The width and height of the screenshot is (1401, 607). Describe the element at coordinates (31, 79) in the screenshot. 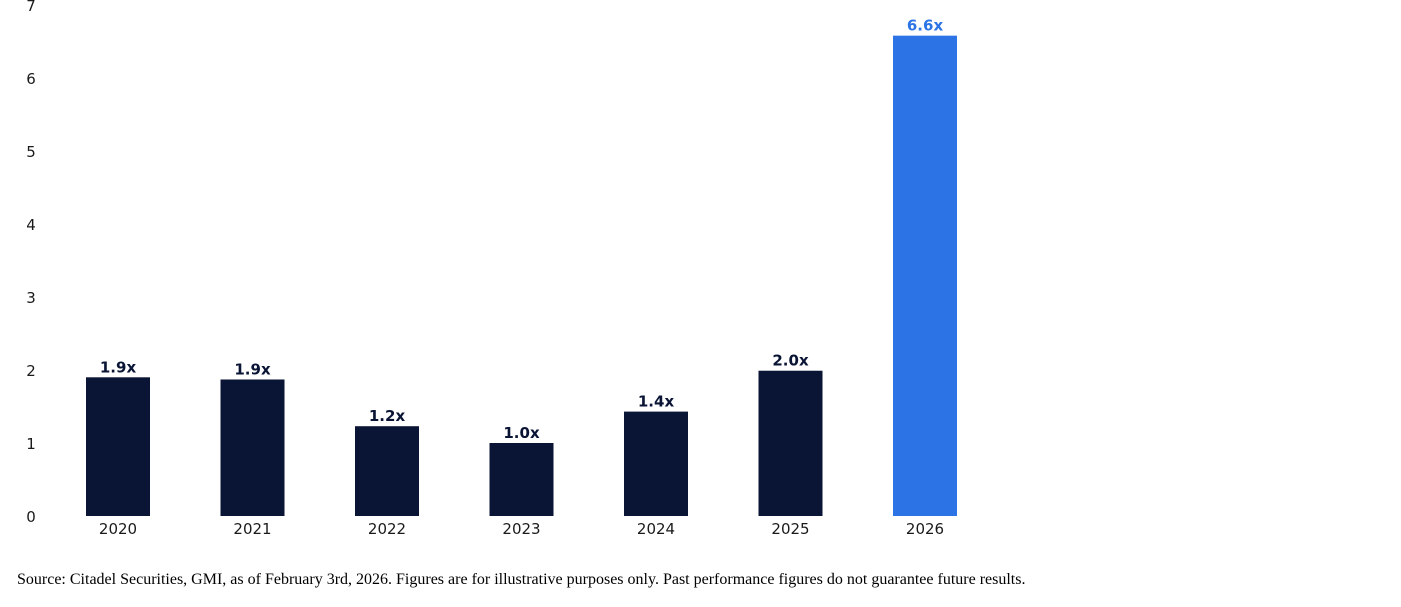

I see `y-tick-label: 6` at that location.